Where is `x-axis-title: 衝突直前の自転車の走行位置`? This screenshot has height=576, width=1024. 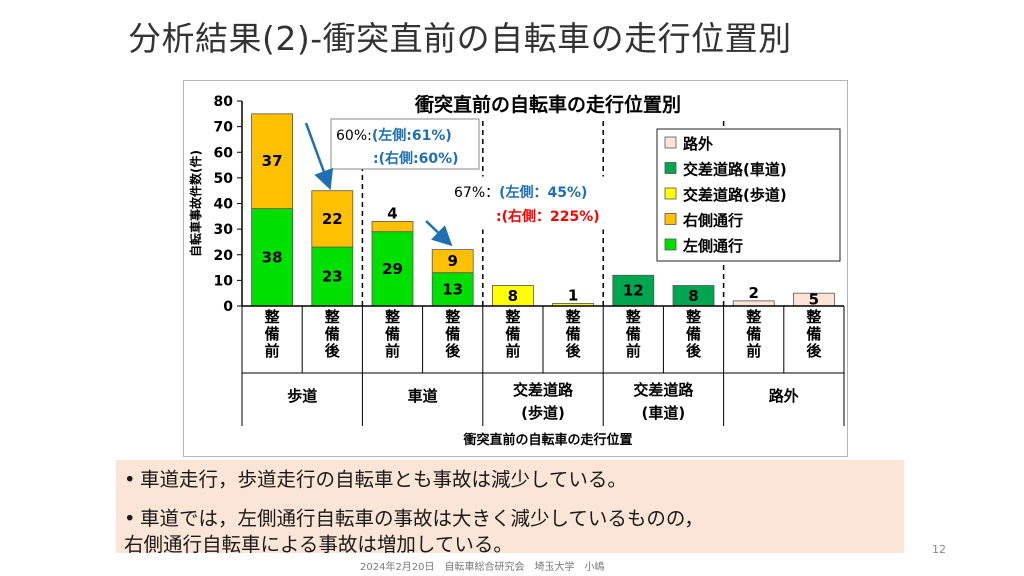 x-axis-title: 衝突直前の自転車の走行位置 is located at coordinates (547, 440).